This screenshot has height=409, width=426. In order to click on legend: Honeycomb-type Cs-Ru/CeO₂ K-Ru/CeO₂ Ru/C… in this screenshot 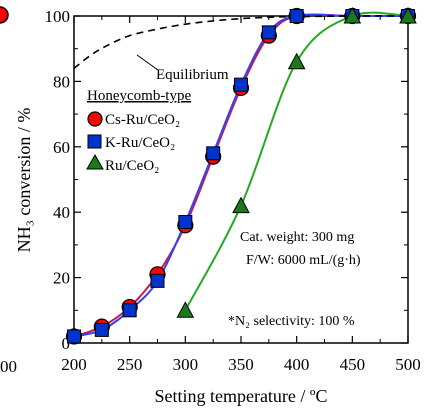, I will do `click(138, 131)`.